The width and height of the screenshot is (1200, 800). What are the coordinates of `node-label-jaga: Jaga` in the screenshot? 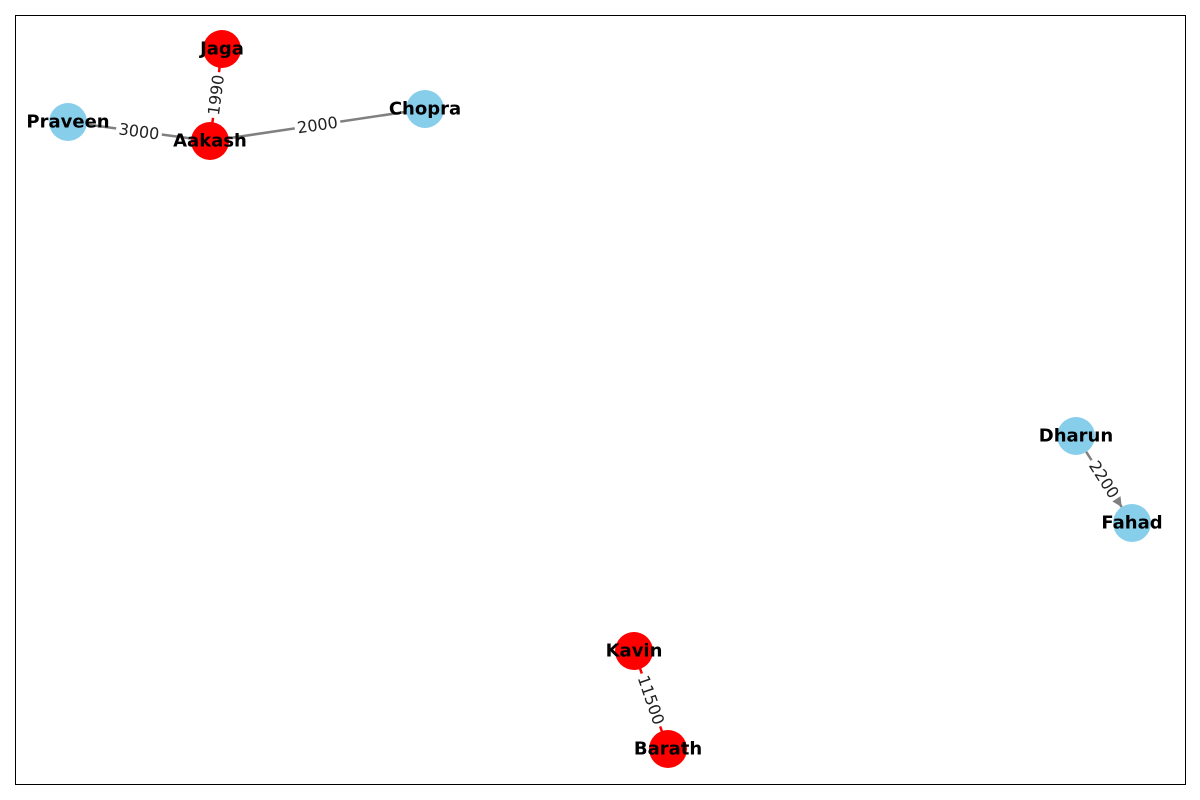 It's located at (221, 49).